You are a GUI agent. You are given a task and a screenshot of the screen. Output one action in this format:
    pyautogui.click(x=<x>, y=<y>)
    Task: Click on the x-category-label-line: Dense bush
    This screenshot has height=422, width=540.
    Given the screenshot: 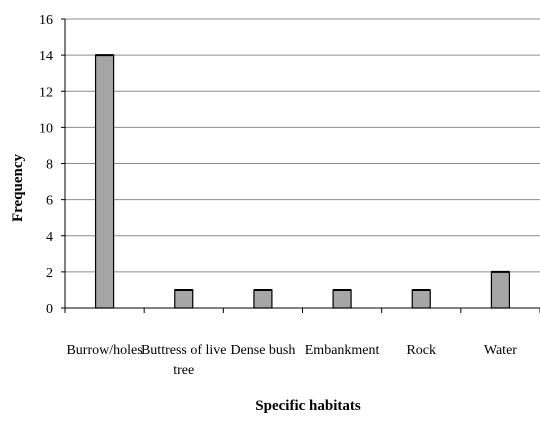 What is the action you would take?
    pyautogui.click(x=262, y=350)
    